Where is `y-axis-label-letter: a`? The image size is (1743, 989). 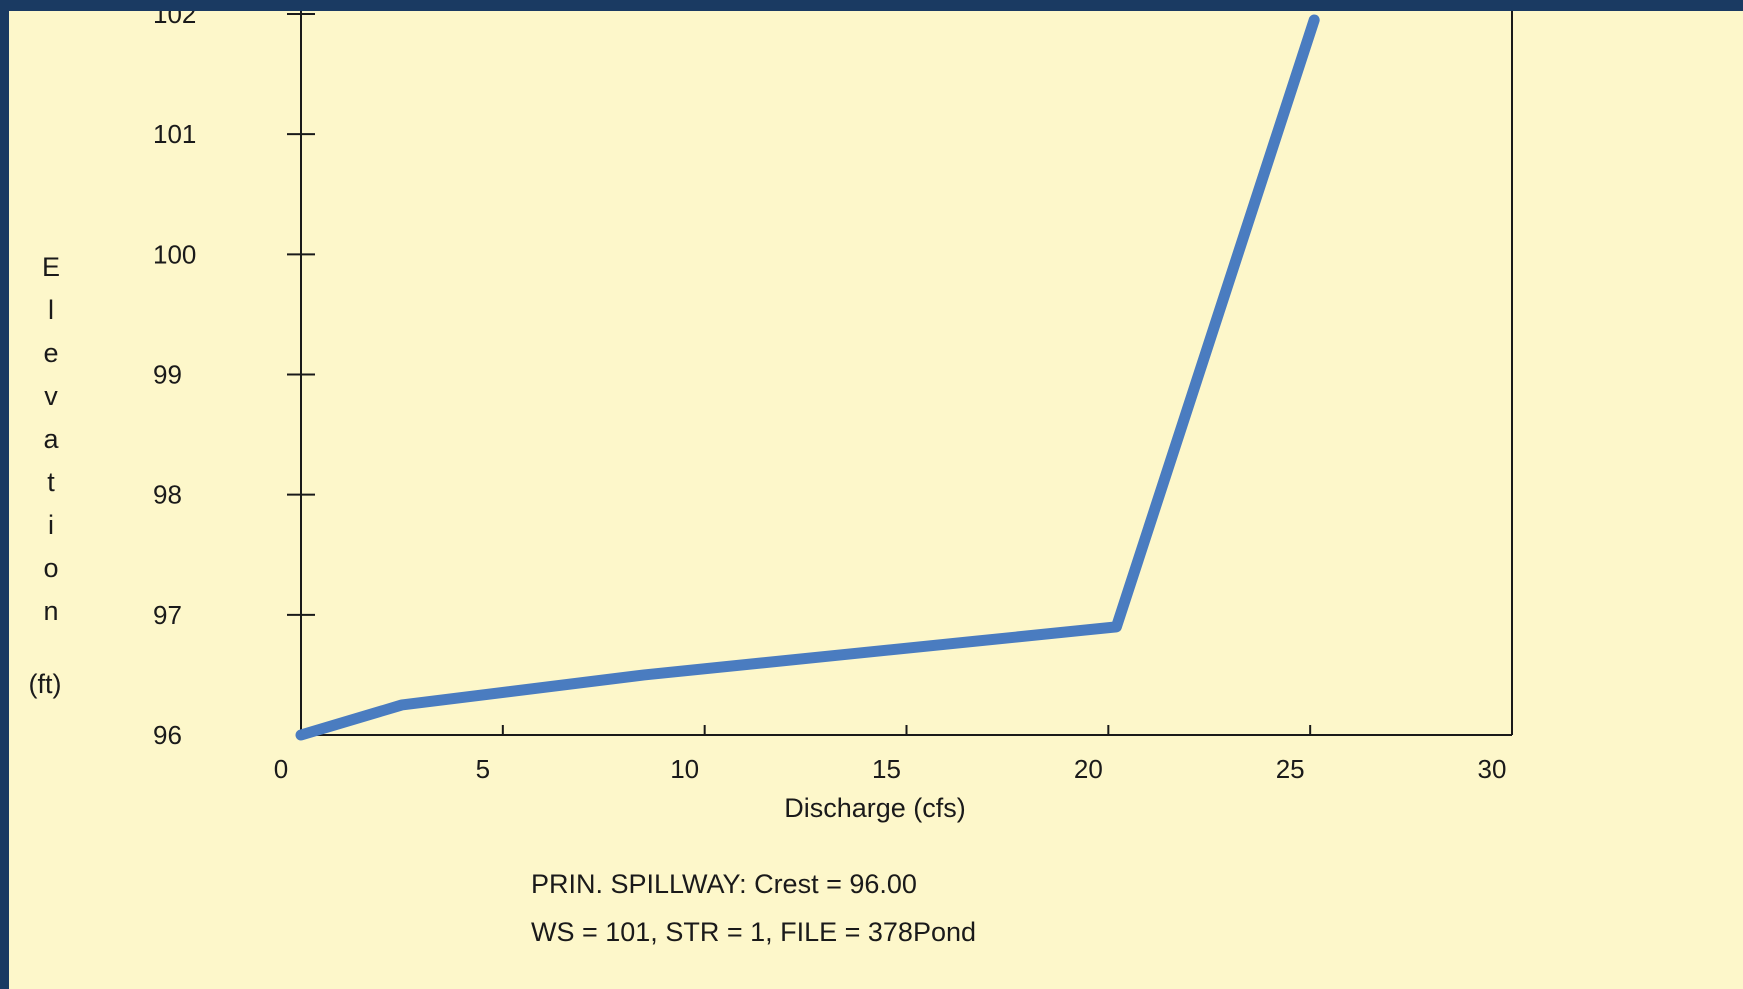
y-axis-label-letter: a is located at coordinates (51, 439).